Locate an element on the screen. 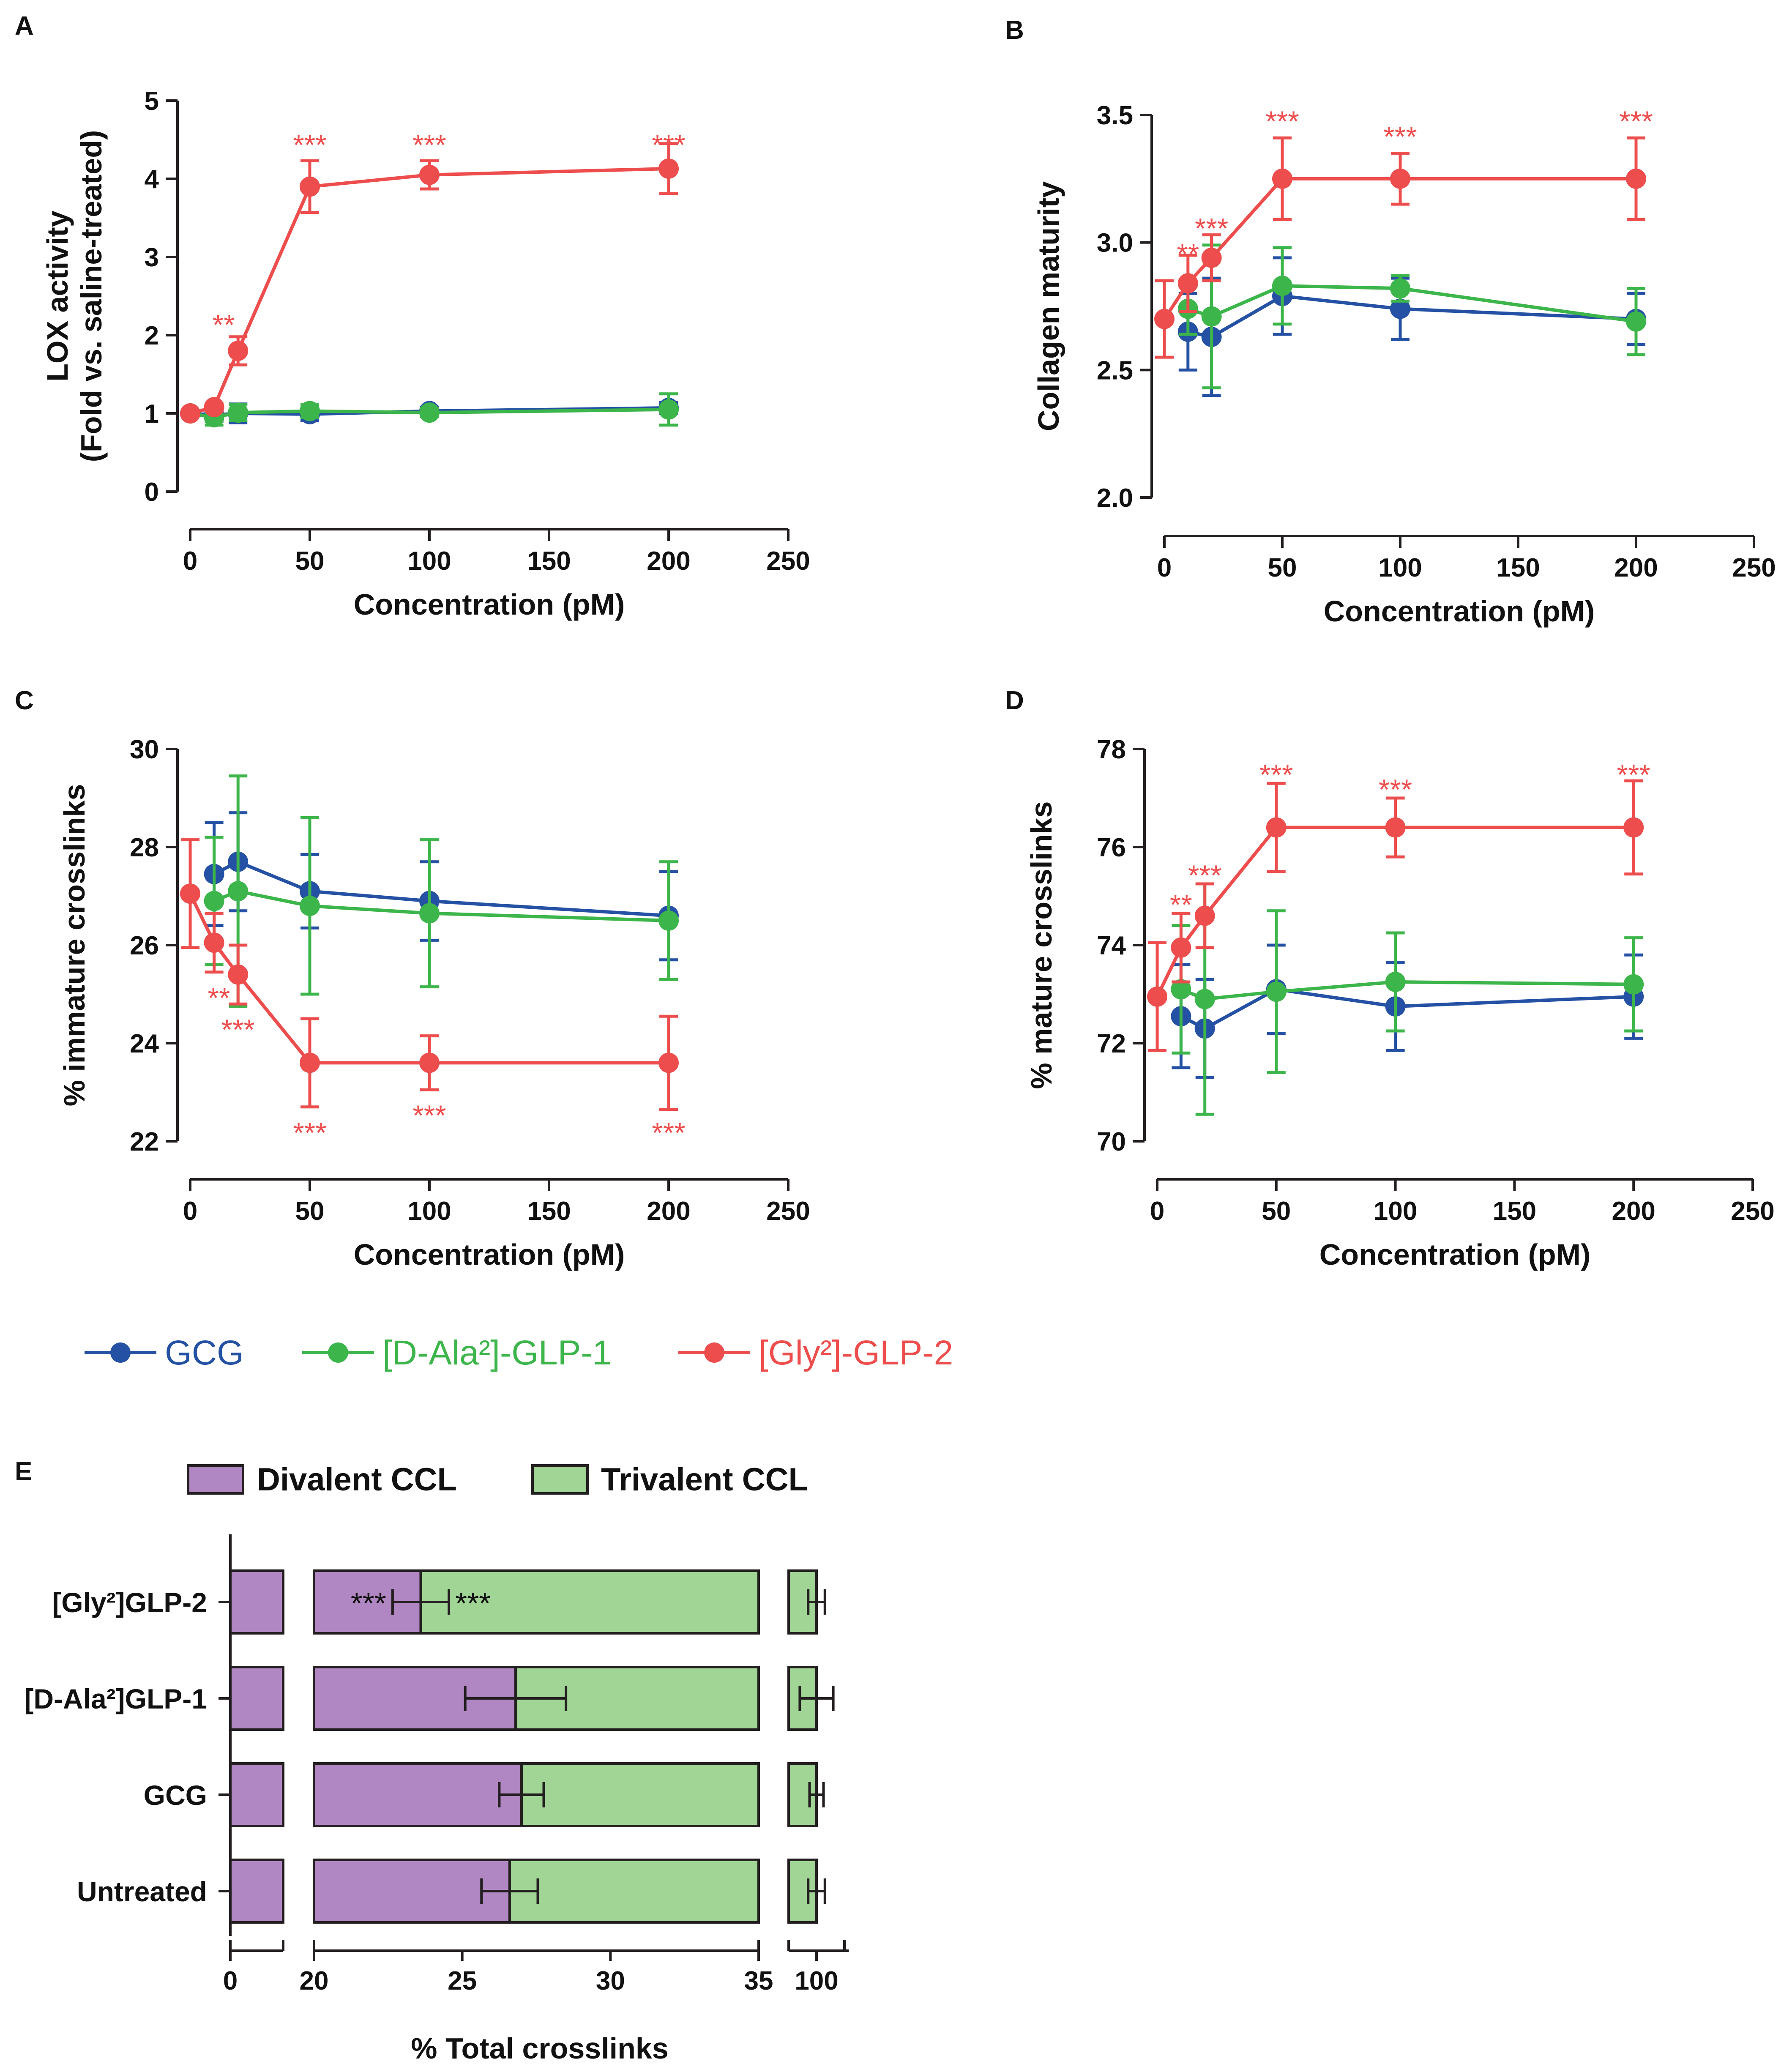 The height and width of the screenshot is (2064, 1792). legend-label: Divalent CCL is located at coordinates (357, 1480).